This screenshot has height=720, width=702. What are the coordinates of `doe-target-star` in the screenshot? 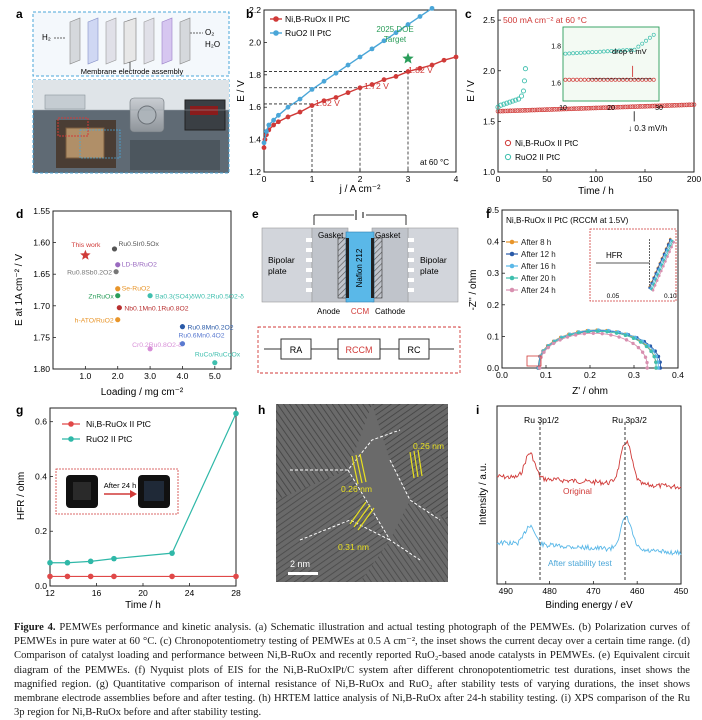 It's located at (408, 58).